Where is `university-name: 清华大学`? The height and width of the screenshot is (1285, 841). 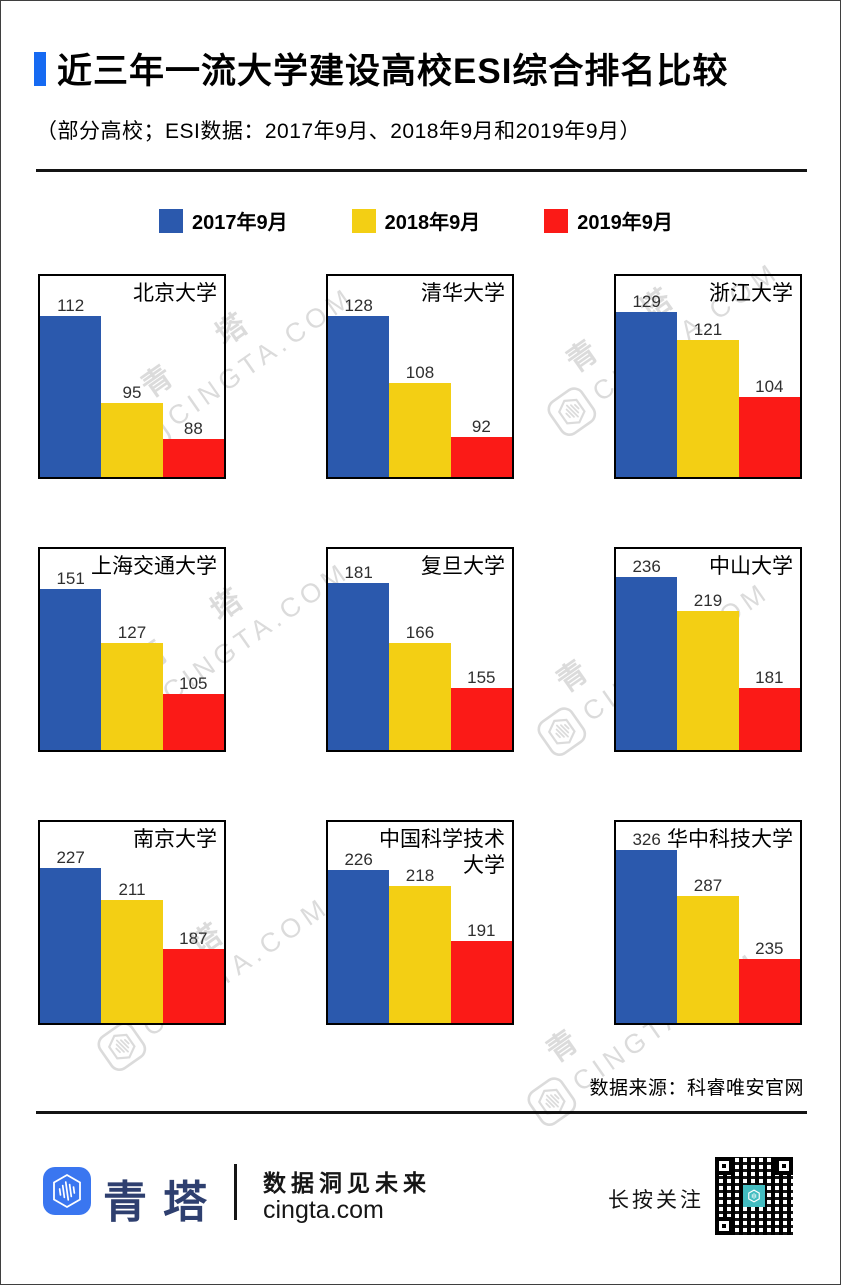 university-name: 清华大学 is located at coordinates (463, 293).